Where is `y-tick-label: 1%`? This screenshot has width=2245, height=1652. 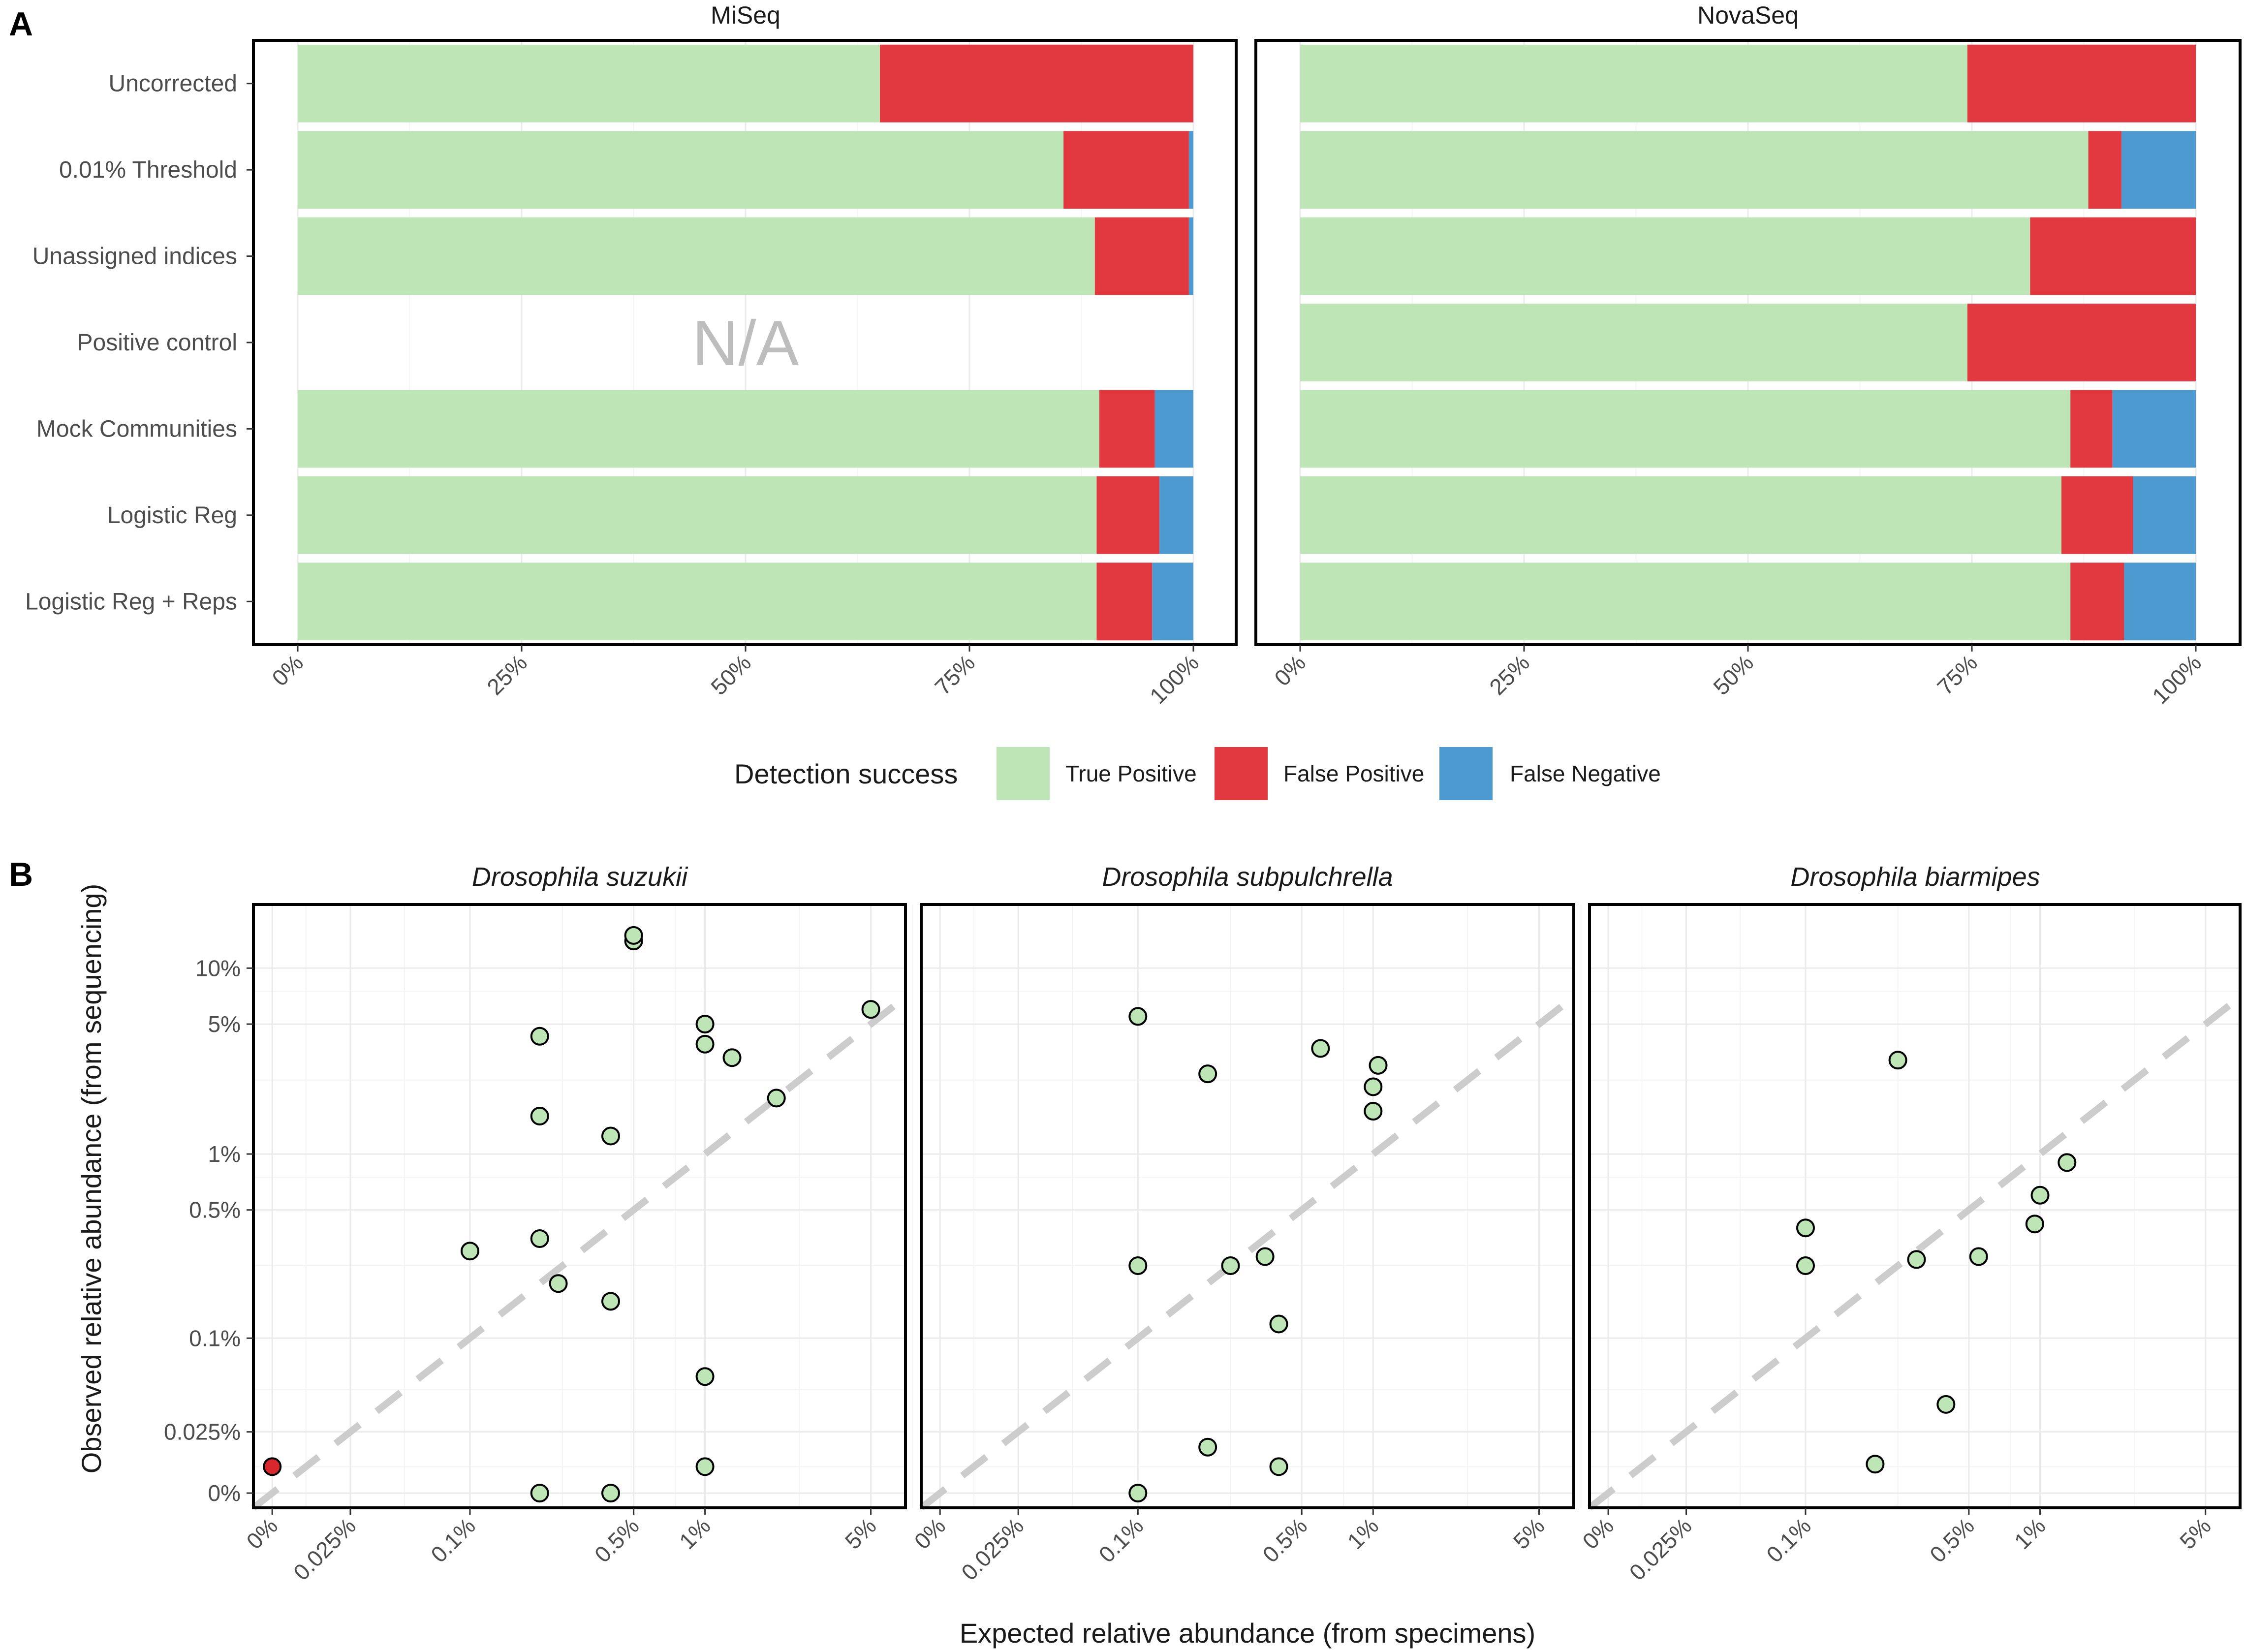 y-tick-label: 1% is located at coordinates (224, 1154).